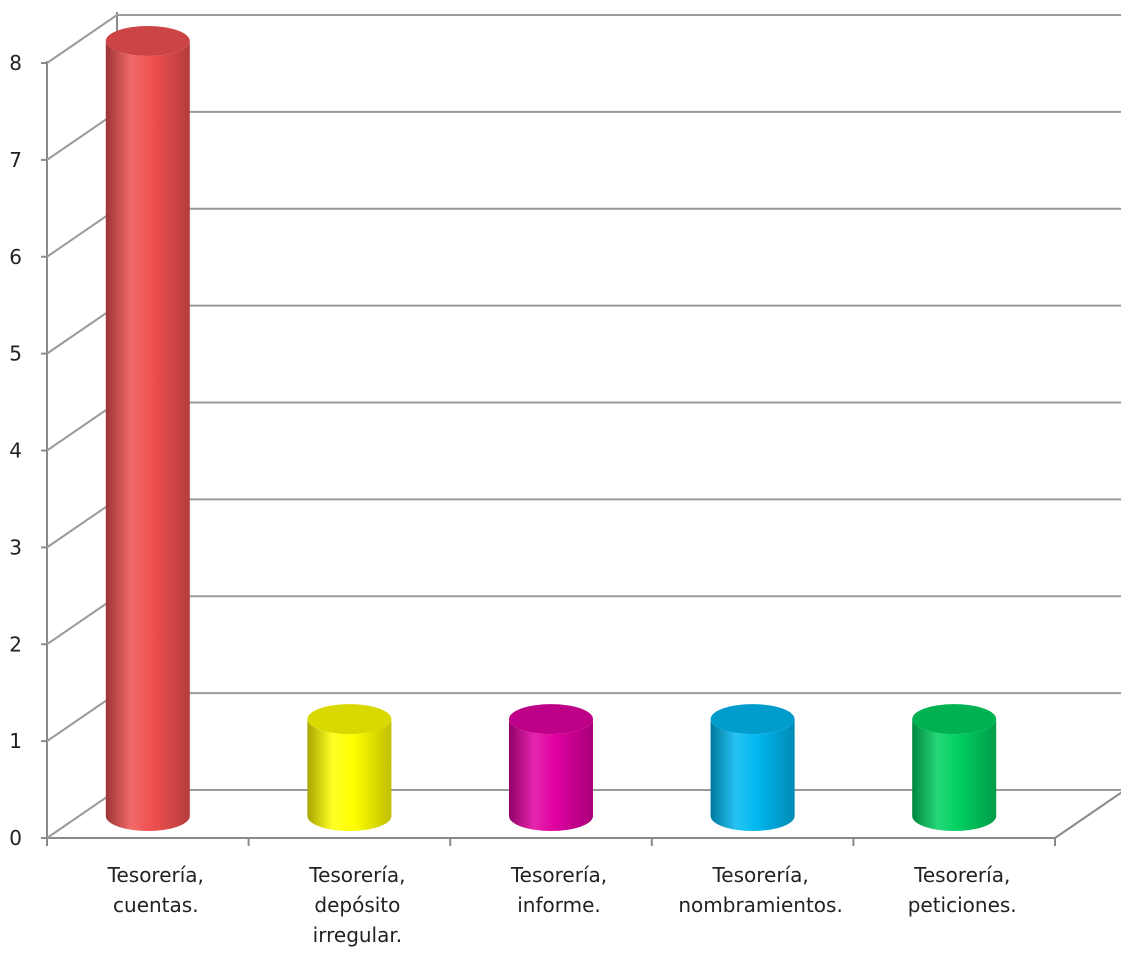 The width and height of the screenshot is (1121, 958). Describe the element at coordinates (15, 63) in the screenshot. I see `y-tick-label: 8` at that location.